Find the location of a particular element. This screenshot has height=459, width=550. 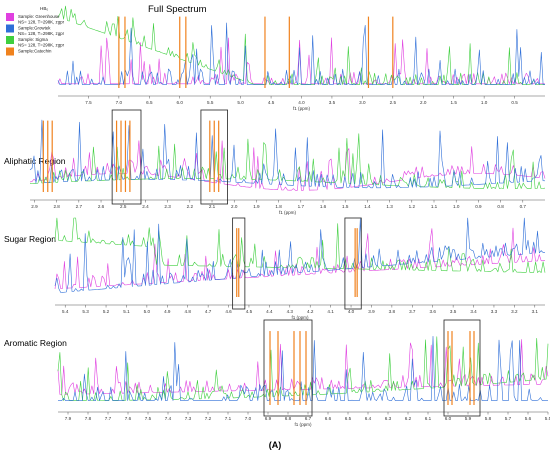

x-tick-label: 5.3 is located at coordinates (85, 311).